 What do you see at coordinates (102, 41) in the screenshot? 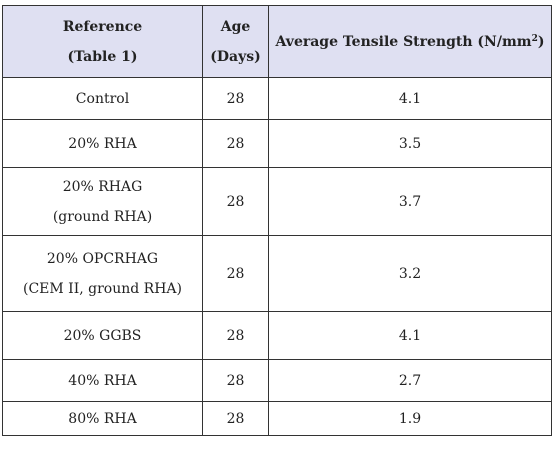
I see `header-reference: Reference (Table 1)` at bounding box center [102, 41].